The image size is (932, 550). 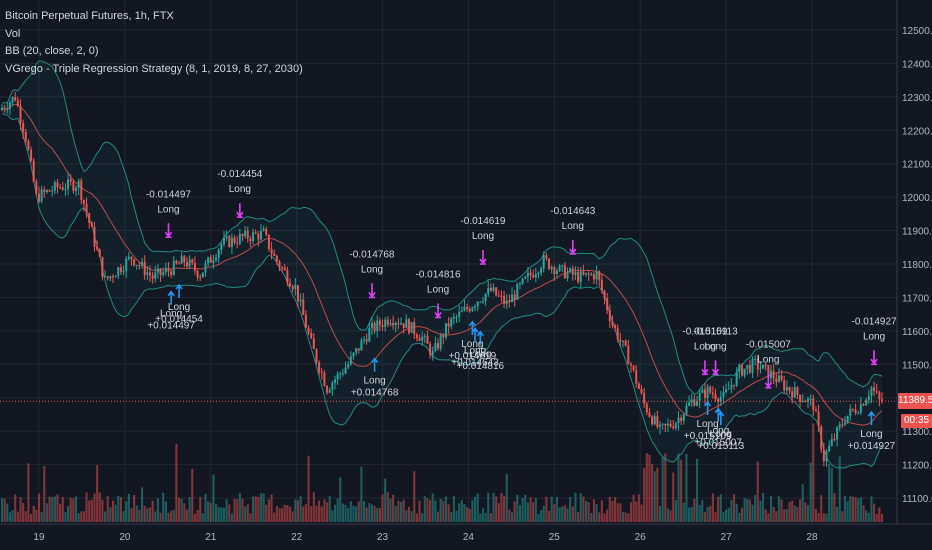 I want to click on trade-pnl-label: -0.015007, so click(x=768, y=345).